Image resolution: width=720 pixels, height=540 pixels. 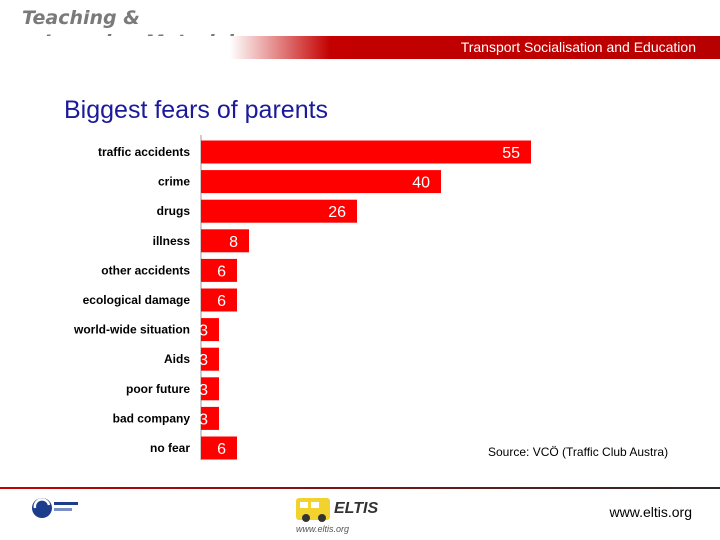 I want to click on footer-rule, so click(x=360, y=488).